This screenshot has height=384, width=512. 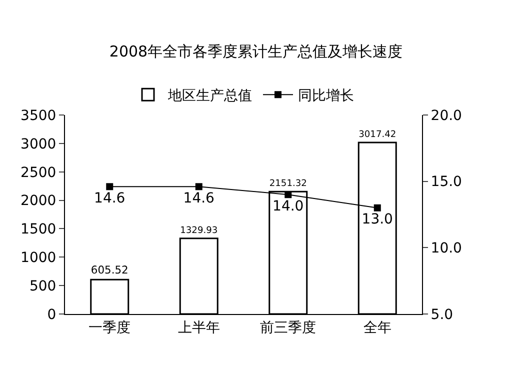 I want to click on data-label: 2151.32, so click(x=288, y=184).